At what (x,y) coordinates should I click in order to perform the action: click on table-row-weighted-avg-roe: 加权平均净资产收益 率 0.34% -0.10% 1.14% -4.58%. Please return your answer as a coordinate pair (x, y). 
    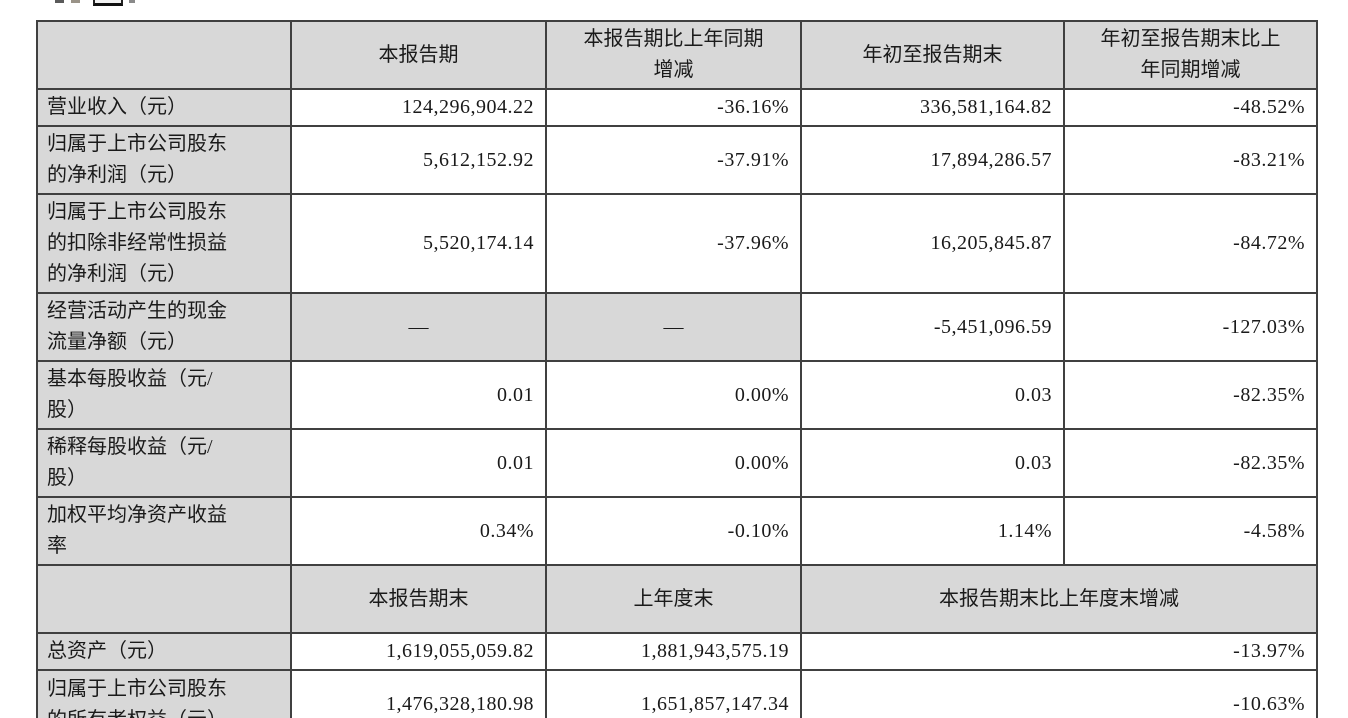
    Looking at the image, I should click on (677, 531).